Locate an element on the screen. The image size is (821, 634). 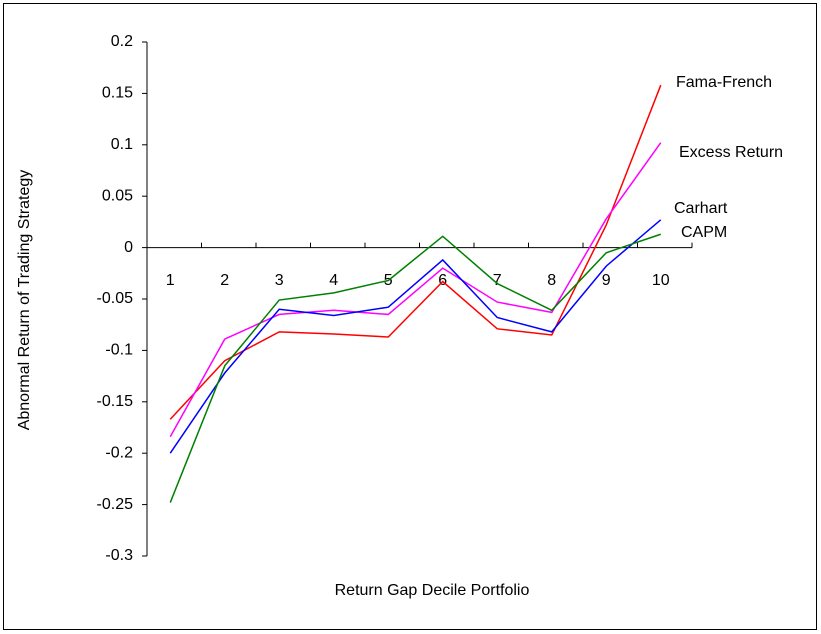
y-tick-label: 0.2 is located at coordinates (122, 41).